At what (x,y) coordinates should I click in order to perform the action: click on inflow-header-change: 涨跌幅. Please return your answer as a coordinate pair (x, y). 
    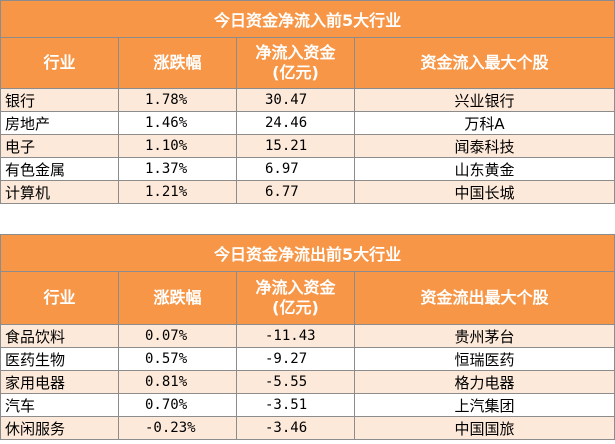
    Looking at the image, I should click on (177, 63).